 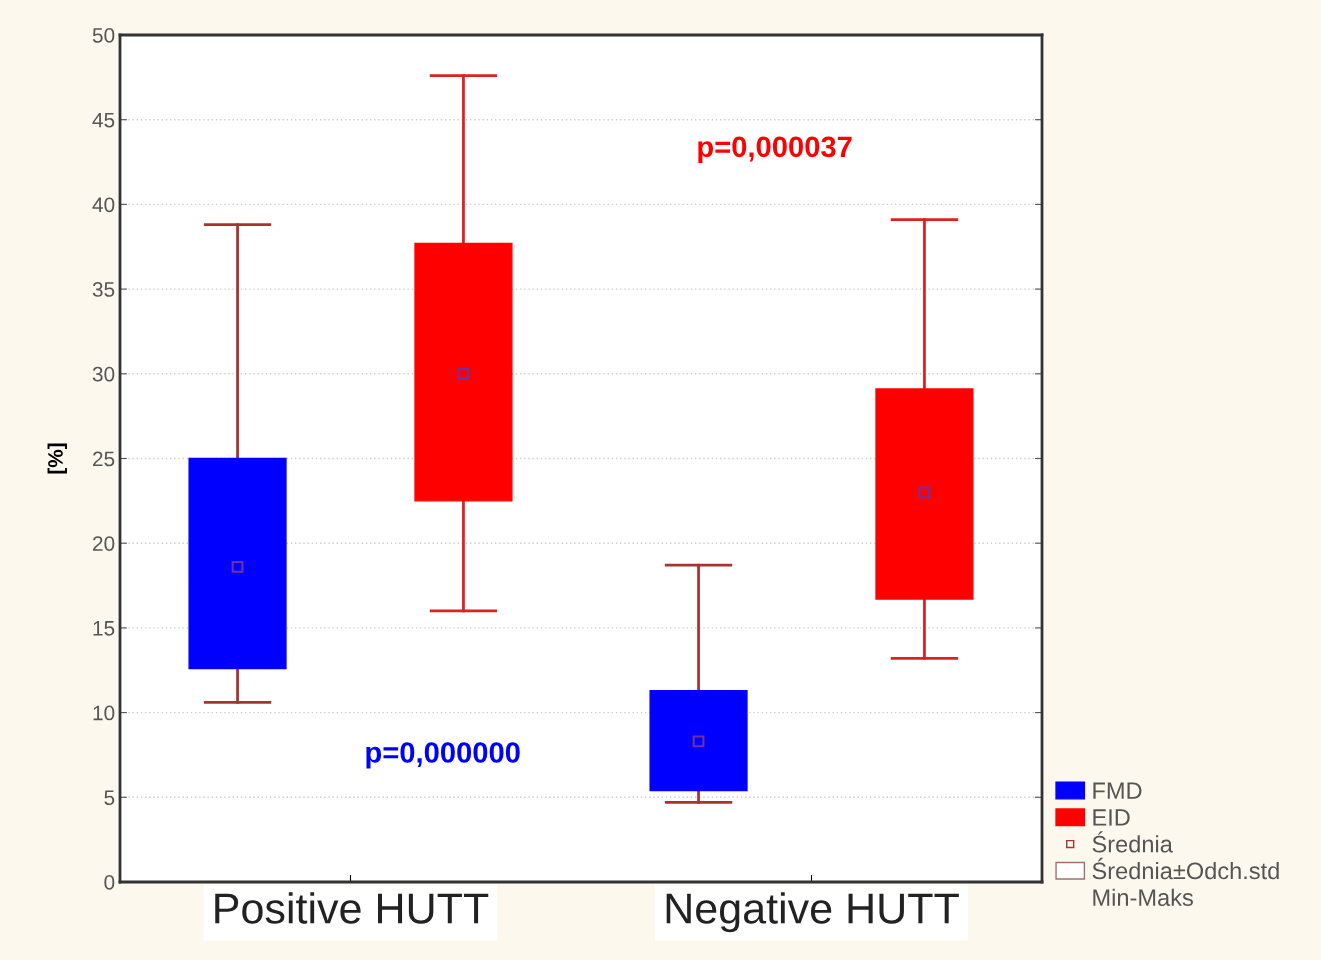 I want to click on y-tick-label: 15, so click(x=104, y=628).